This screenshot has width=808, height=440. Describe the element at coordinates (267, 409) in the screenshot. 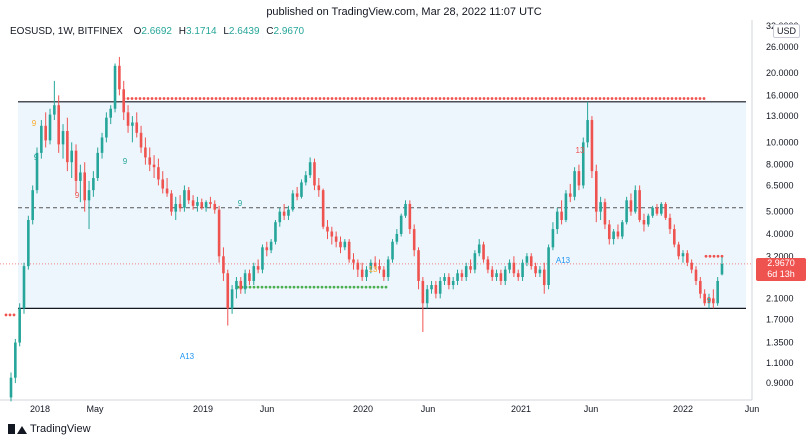

I see `time-tick-label: Jun` at that location.